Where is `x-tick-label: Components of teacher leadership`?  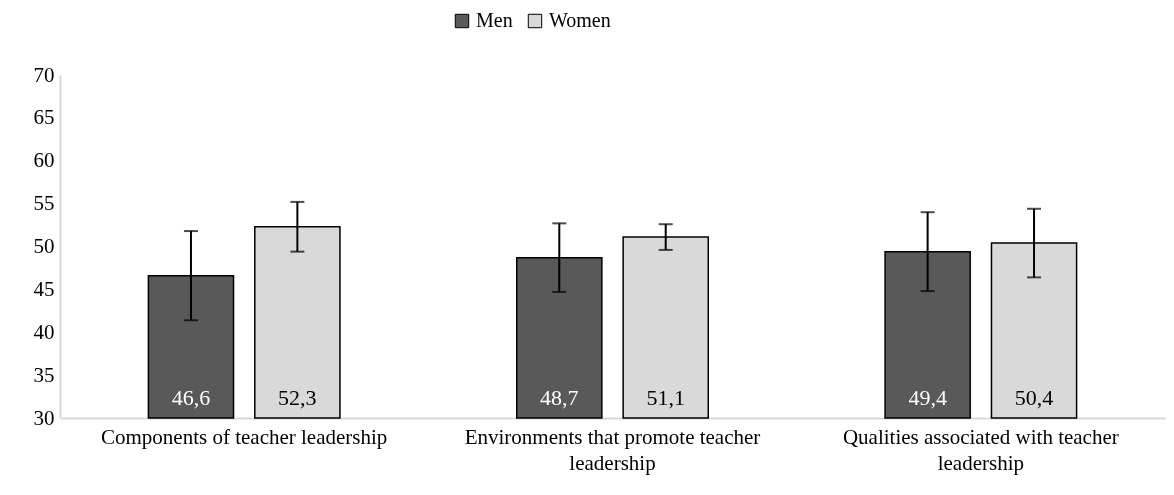 x-tick-label: Components of teacher leadership is located at coordinates (244, 436).